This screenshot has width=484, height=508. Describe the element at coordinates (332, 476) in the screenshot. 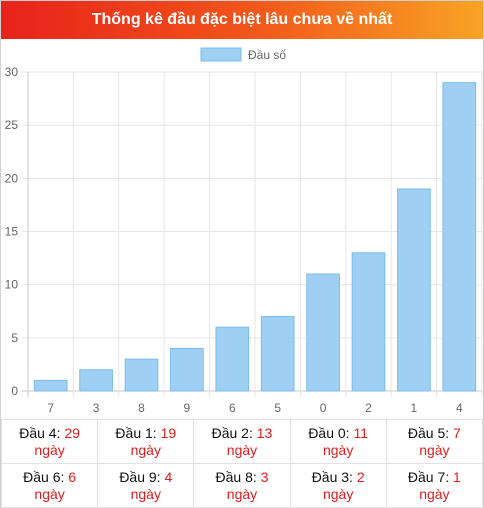

I see `cell-label: Đầu 3:` at that location.